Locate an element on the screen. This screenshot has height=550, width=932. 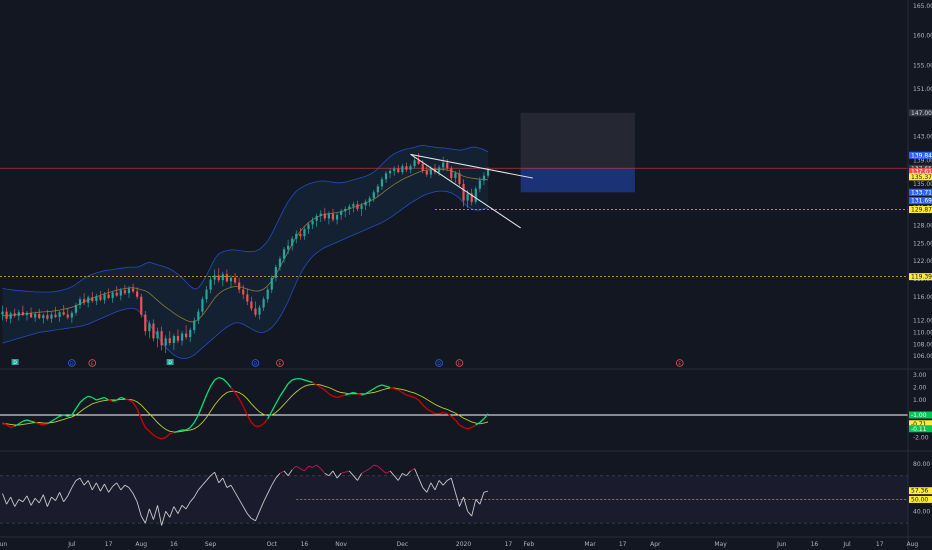
time-tick-label: 17 is located at coordinates (509, 544).